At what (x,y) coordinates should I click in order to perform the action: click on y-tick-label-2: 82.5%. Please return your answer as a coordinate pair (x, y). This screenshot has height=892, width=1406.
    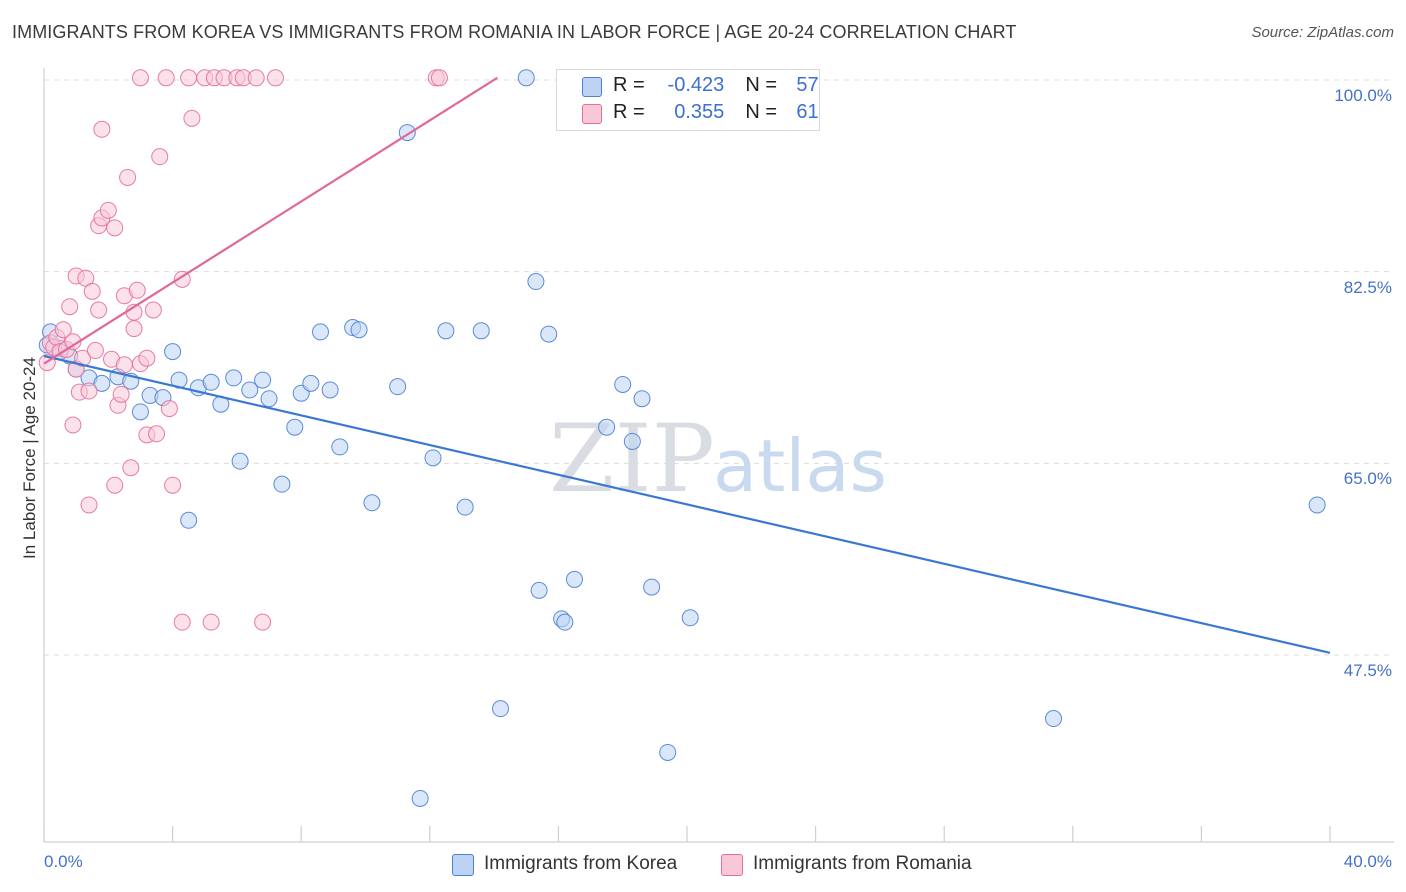
    Looking at the image, I should click on (1367, 287).